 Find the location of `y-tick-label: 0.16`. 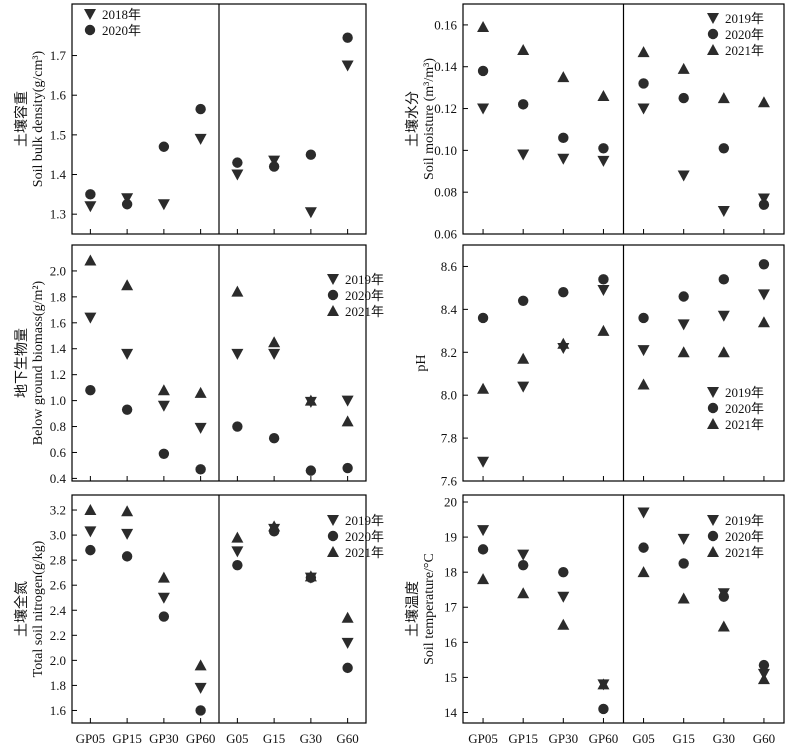

y-tick-label: 0.16 is located at coordinates (445, 24).